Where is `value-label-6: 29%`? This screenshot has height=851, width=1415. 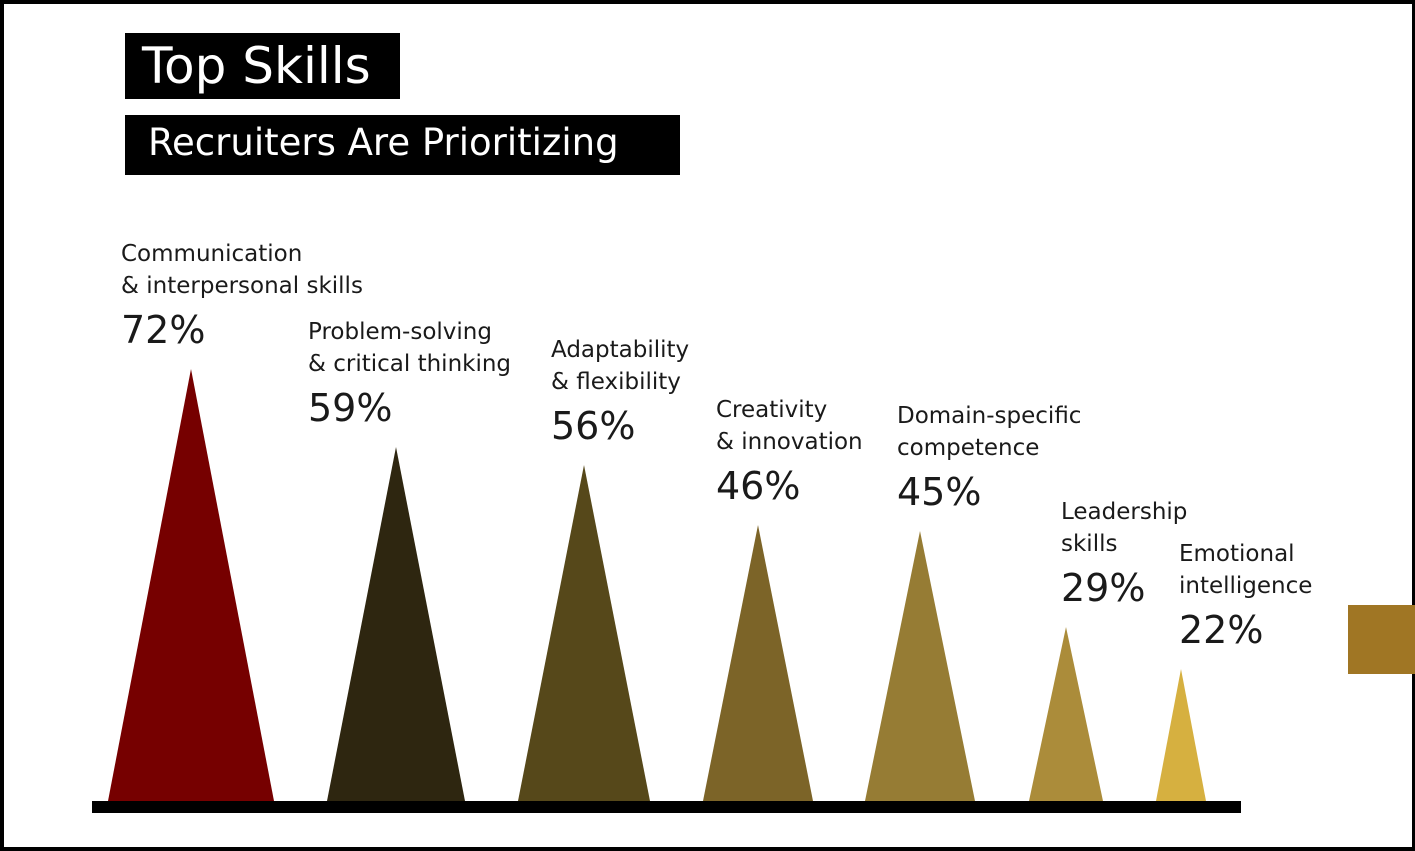 value-label-6: 29% is located at coordinates (1103, 588).